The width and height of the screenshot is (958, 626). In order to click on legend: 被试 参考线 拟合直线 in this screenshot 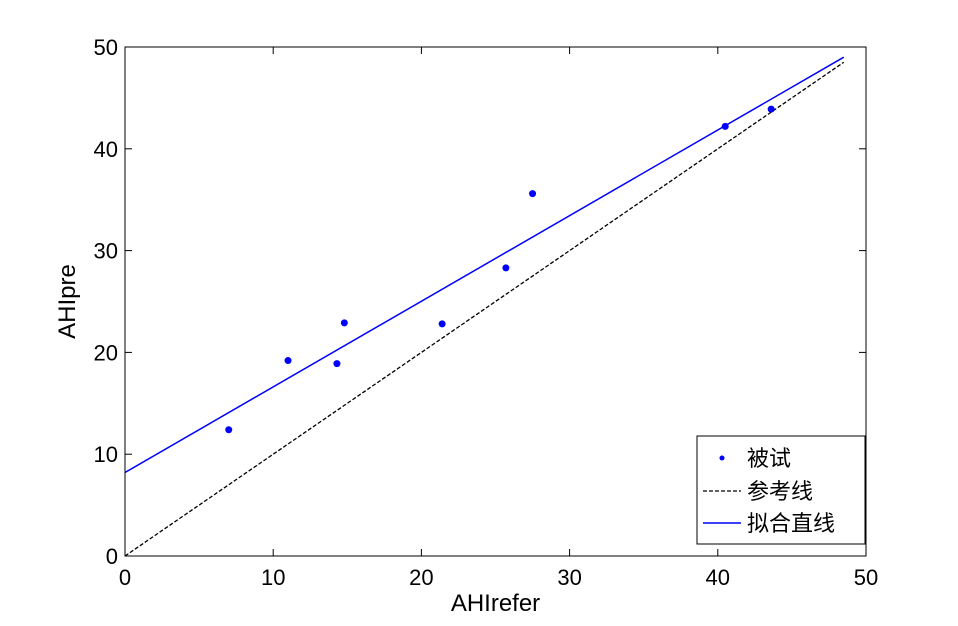, I will do `click(781, 490)`.